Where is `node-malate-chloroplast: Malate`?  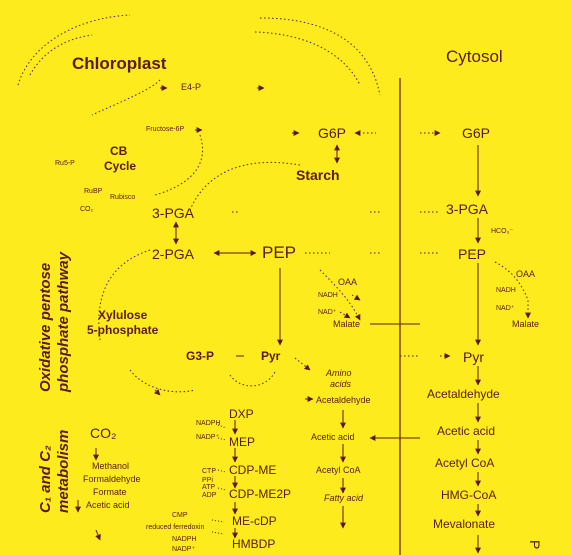 node-malate-chloroplast: Malate is located at coordinates (347, 324).